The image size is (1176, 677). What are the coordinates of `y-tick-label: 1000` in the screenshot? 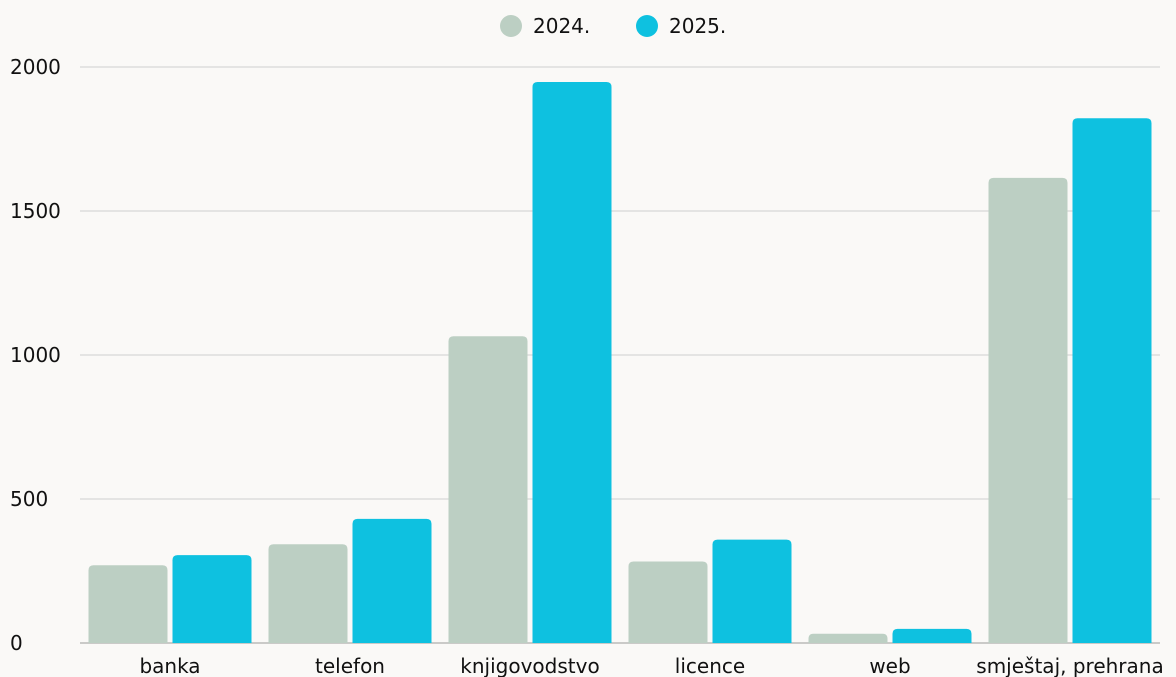 It's located at (35, 355).